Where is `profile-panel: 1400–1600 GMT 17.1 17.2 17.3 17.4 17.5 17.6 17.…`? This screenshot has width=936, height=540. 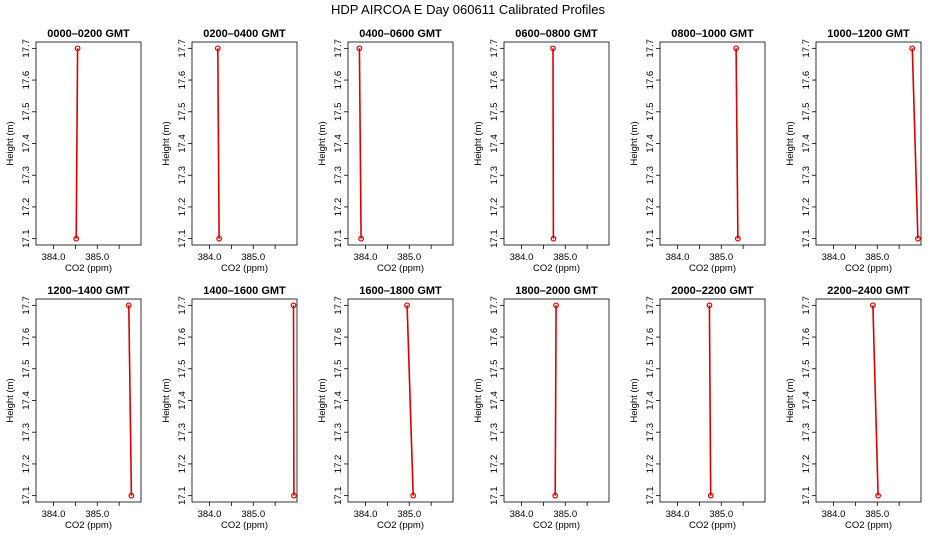 profile-panel: 1400–1600 GMT 17.1 17.2 17.3 17.4 17.5 17.6 17.… is located at coordinates (229, 408).